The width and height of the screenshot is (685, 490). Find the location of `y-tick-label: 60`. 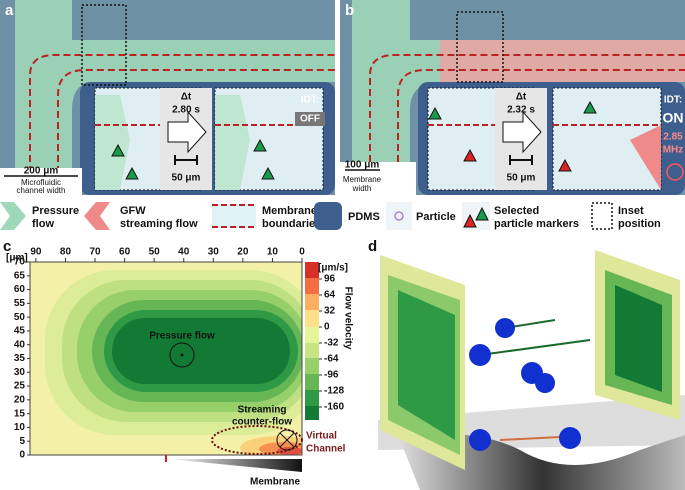

y-tick-label: 60 is located at coordinates (20, 289).